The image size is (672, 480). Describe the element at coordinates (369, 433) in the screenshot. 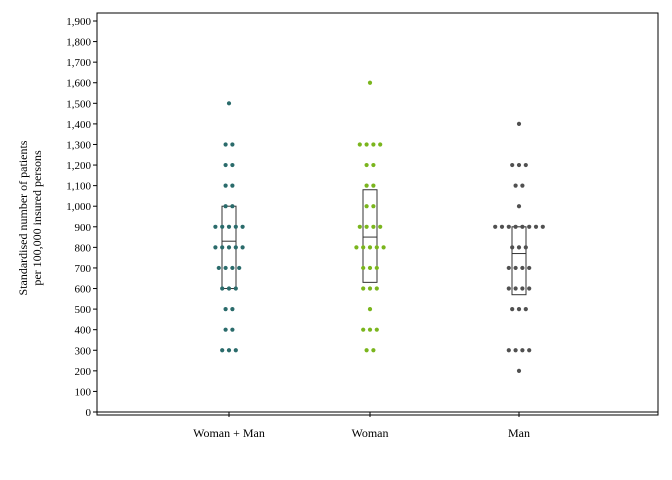

I see `x-category-label: Woman` at that location.